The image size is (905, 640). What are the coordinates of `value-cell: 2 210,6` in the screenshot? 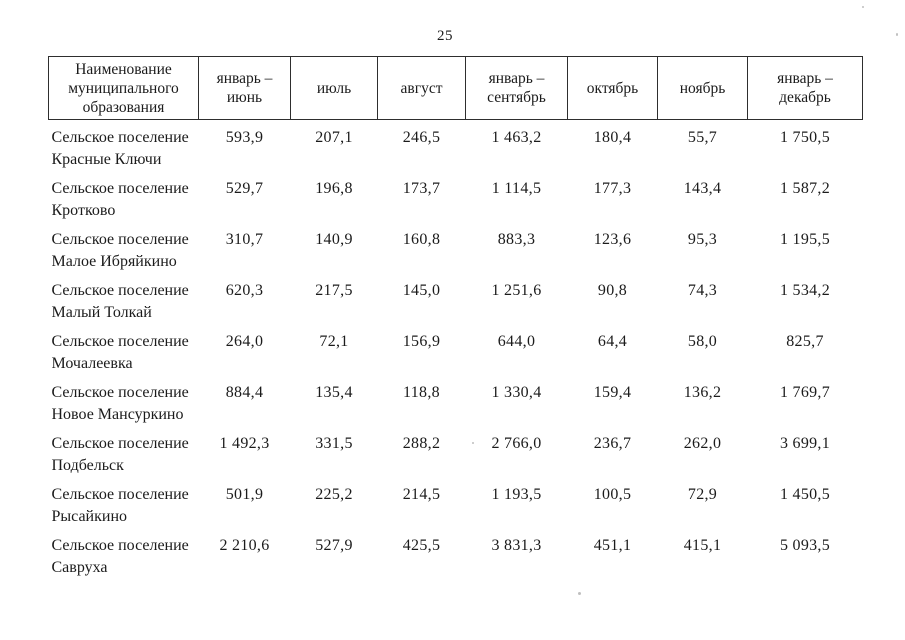 It's located at (244, 545).